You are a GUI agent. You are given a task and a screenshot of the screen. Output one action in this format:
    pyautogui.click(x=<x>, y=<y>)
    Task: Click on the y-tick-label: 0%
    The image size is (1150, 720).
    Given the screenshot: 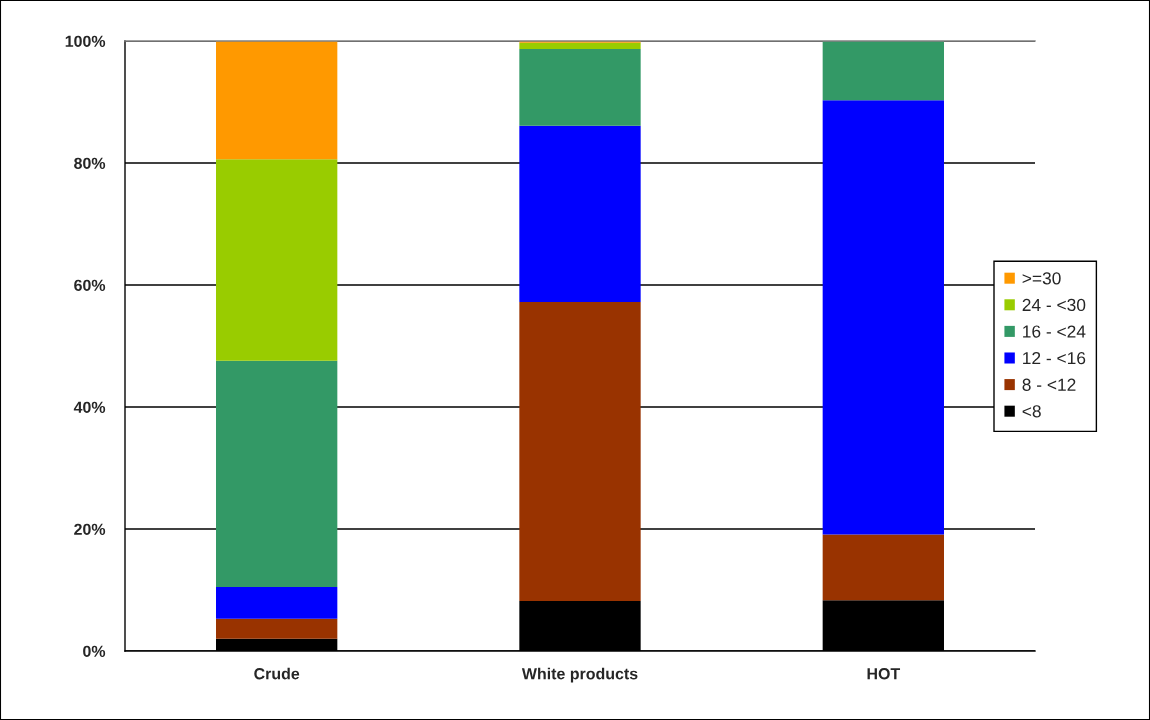 What is the action you would take?
    pyautogui.click(x=94, y=651)
    